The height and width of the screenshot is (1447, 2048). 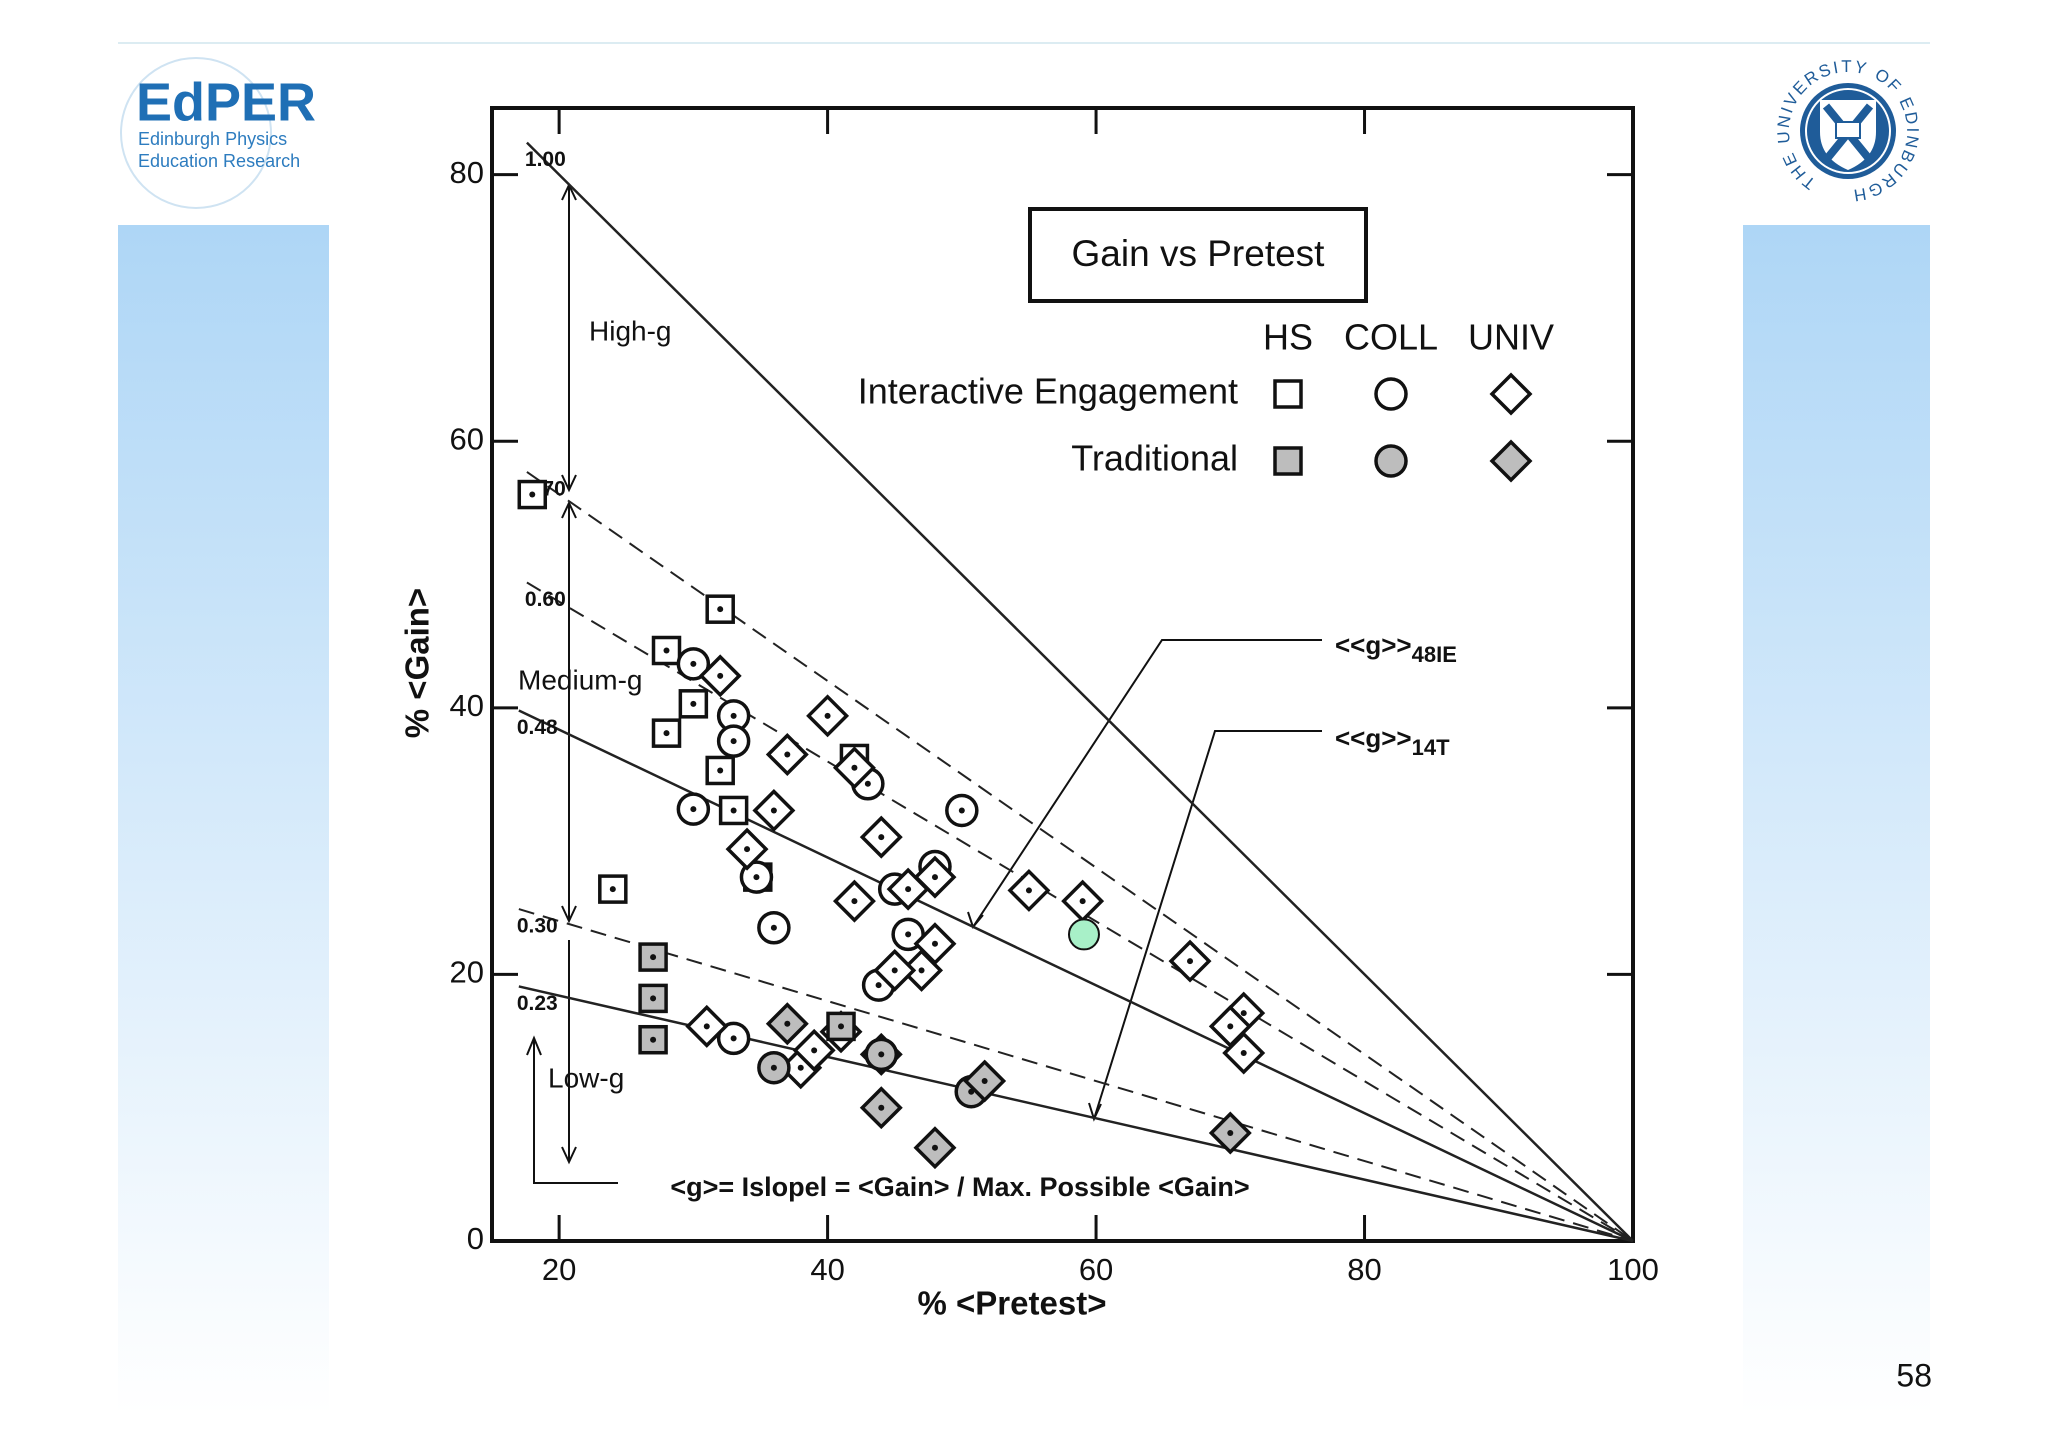 I want to click on x-tick-label: 60, so click(x=1096, y=1269).